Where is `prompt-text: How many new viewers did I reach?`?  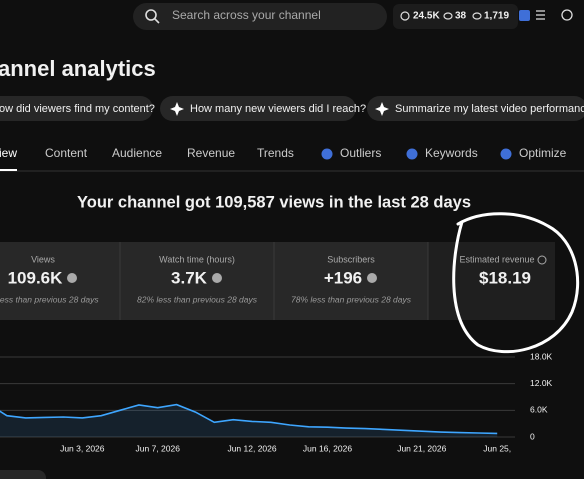 prompt-text: How many new viewers did I reach? is located at coordinates (278, 109).